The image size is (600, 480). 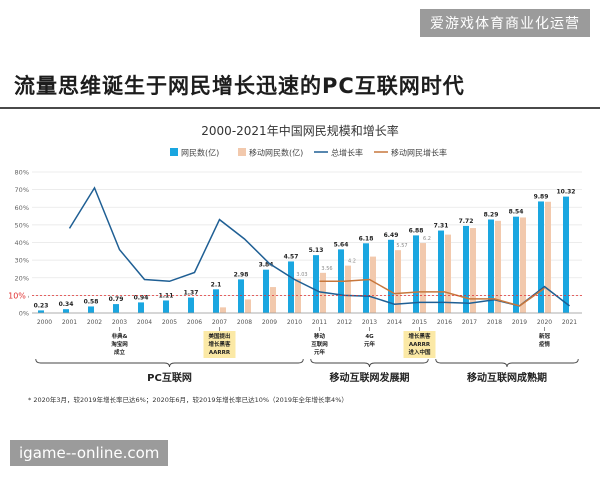 I want to click on event-label: 疫情, so click(x=545, y=344).